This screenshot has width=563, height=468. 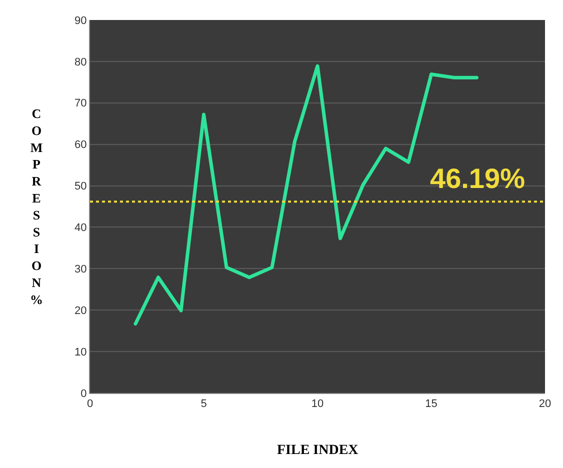 What do you see at coordinates (80, 228) in the screenshot?
I see `y-tick-label: 40` at bounding box center [80, 228].